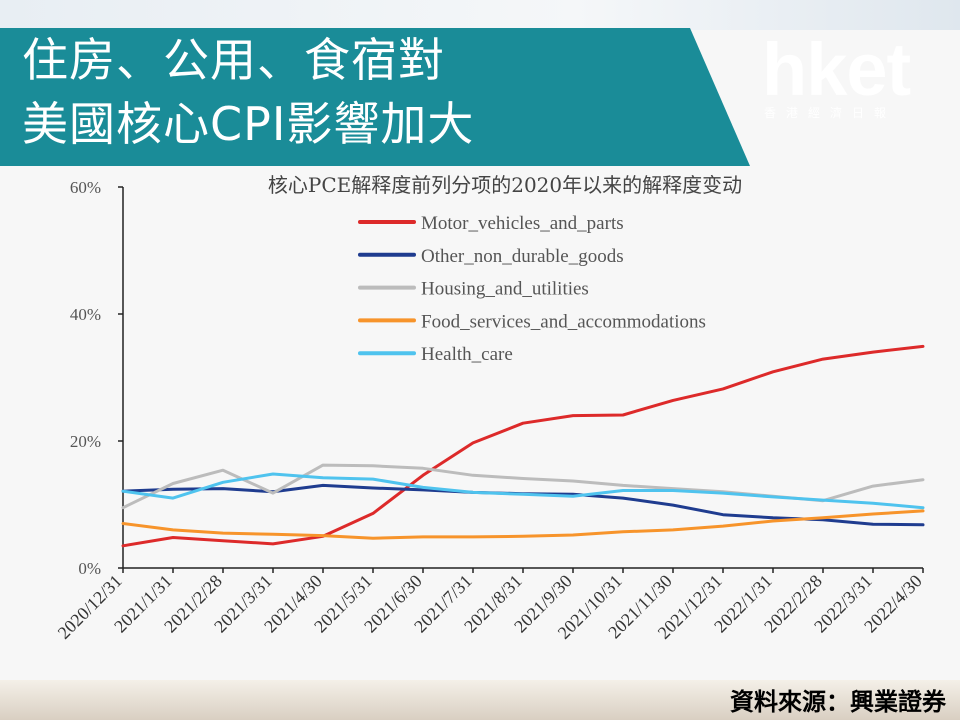  I want to click on source-note: 資料來源：興業證券, so click(838, 702).